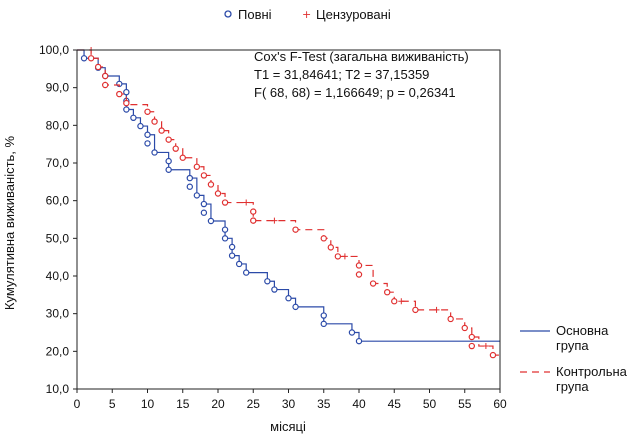 The width and height of the screenshot is (634, 445). What do you see at coordinates (341, 74) in the screenshot?
I see `annotation-line-2: T1 = 31,84641; T2 = 37,15359` at bounding box center [341, 74].